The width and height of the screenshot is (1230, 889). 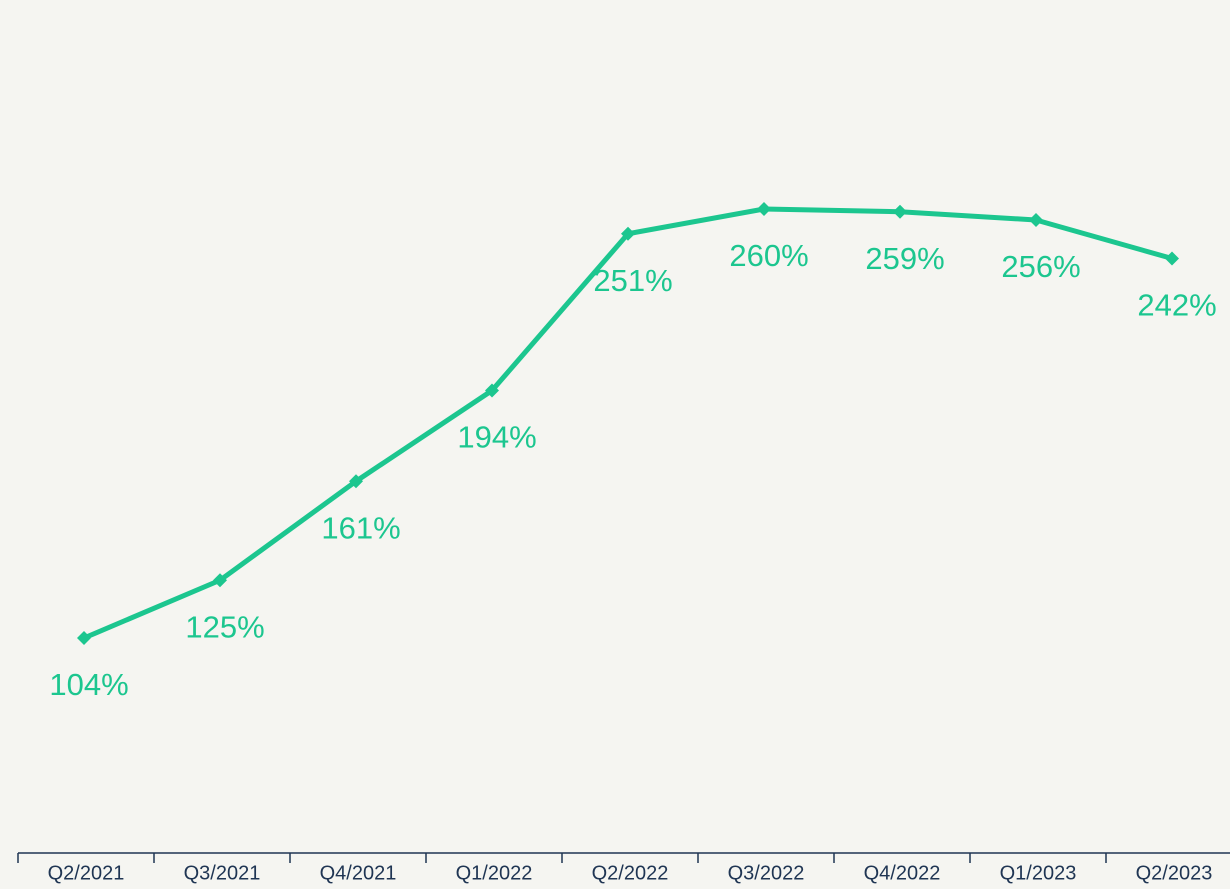 I want to click on x-tick-label: Q4/2021, so click(x=358, y=873).